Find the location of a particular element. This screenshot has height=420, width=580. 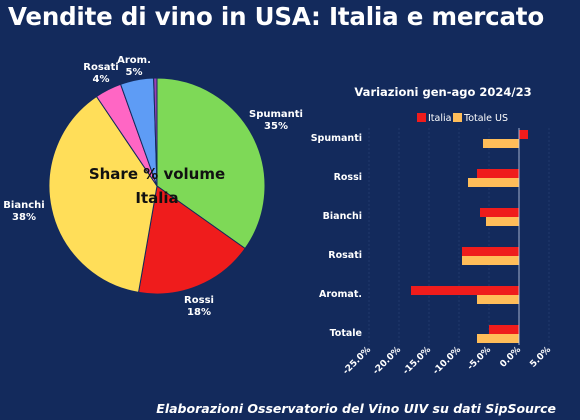

pie-title-line: Italia is located at coordinates (156, 198).